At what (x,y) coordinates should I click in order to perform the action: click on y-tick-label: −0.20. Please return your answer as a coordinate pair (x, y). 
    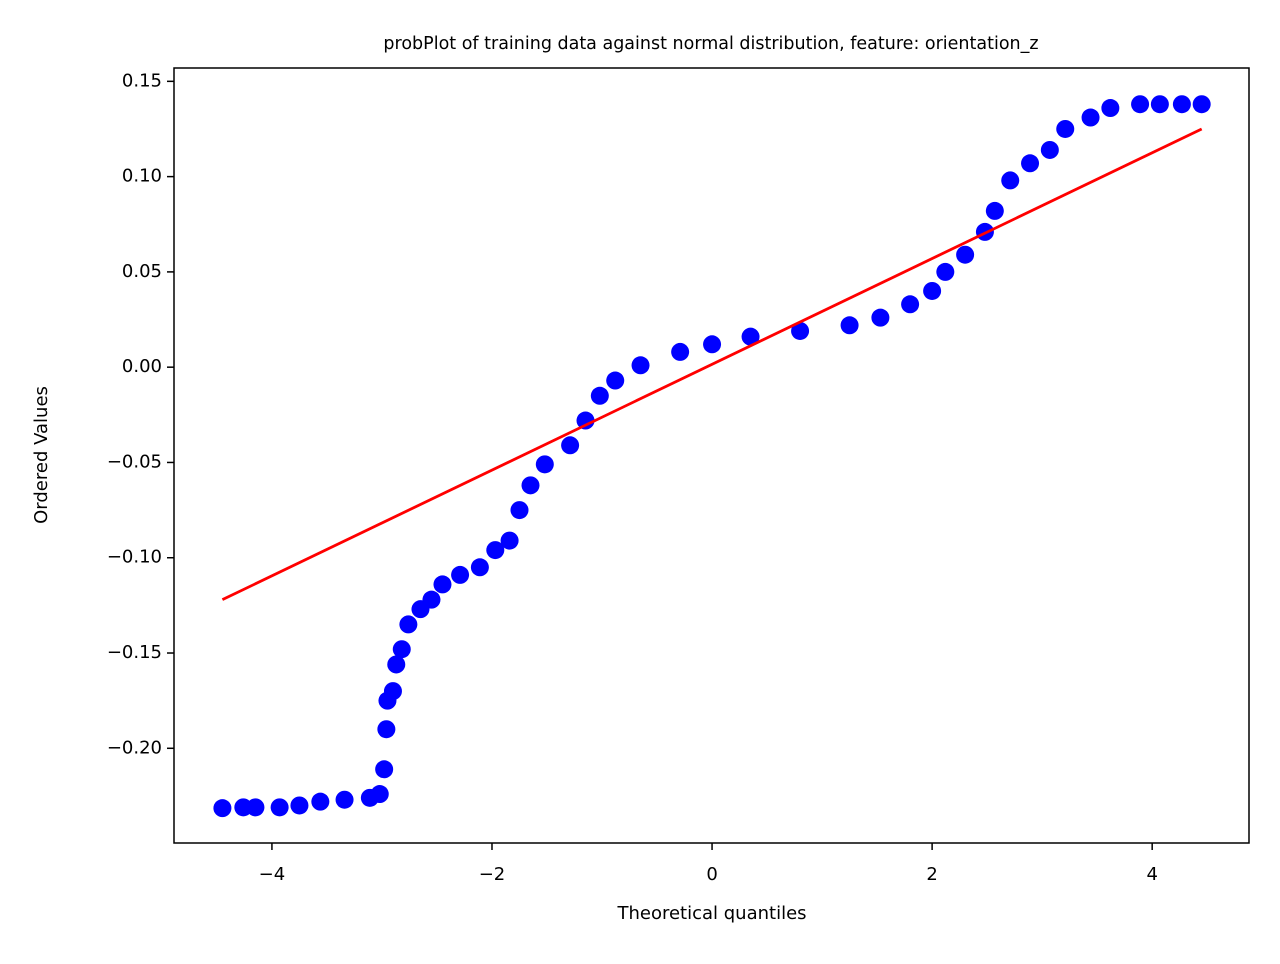
    Looking at the image, I should click on (134, 747).